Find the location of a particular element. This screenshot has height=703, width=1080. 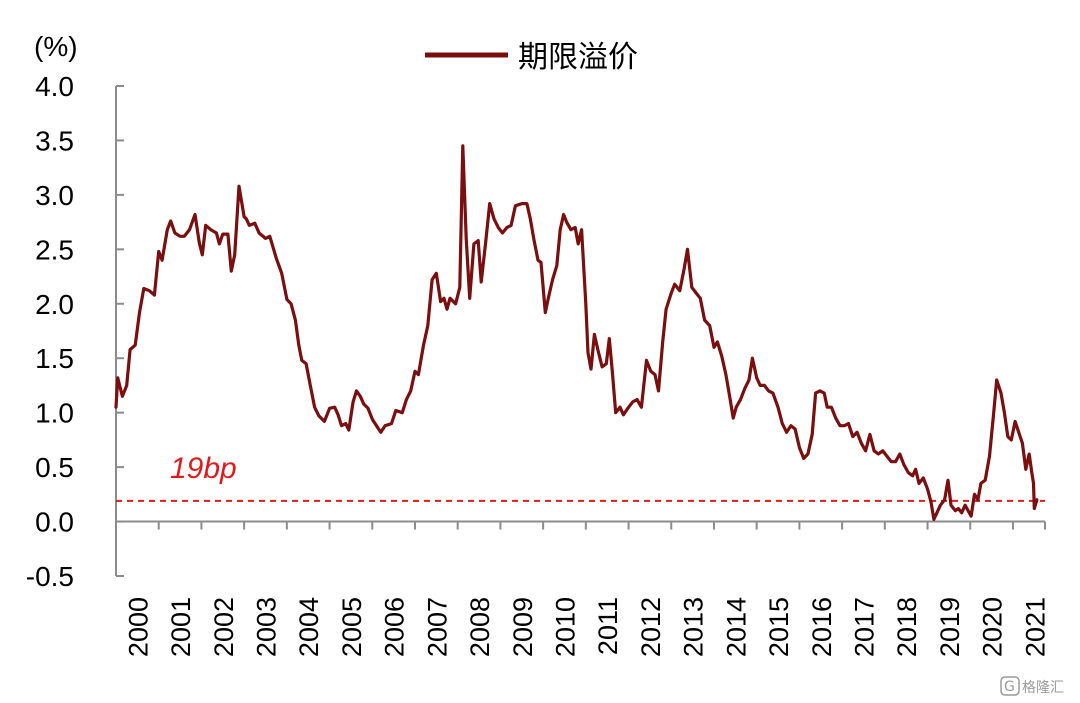

legend-label-term-premium: 期限溢价 is located at coordinates (578, 57).